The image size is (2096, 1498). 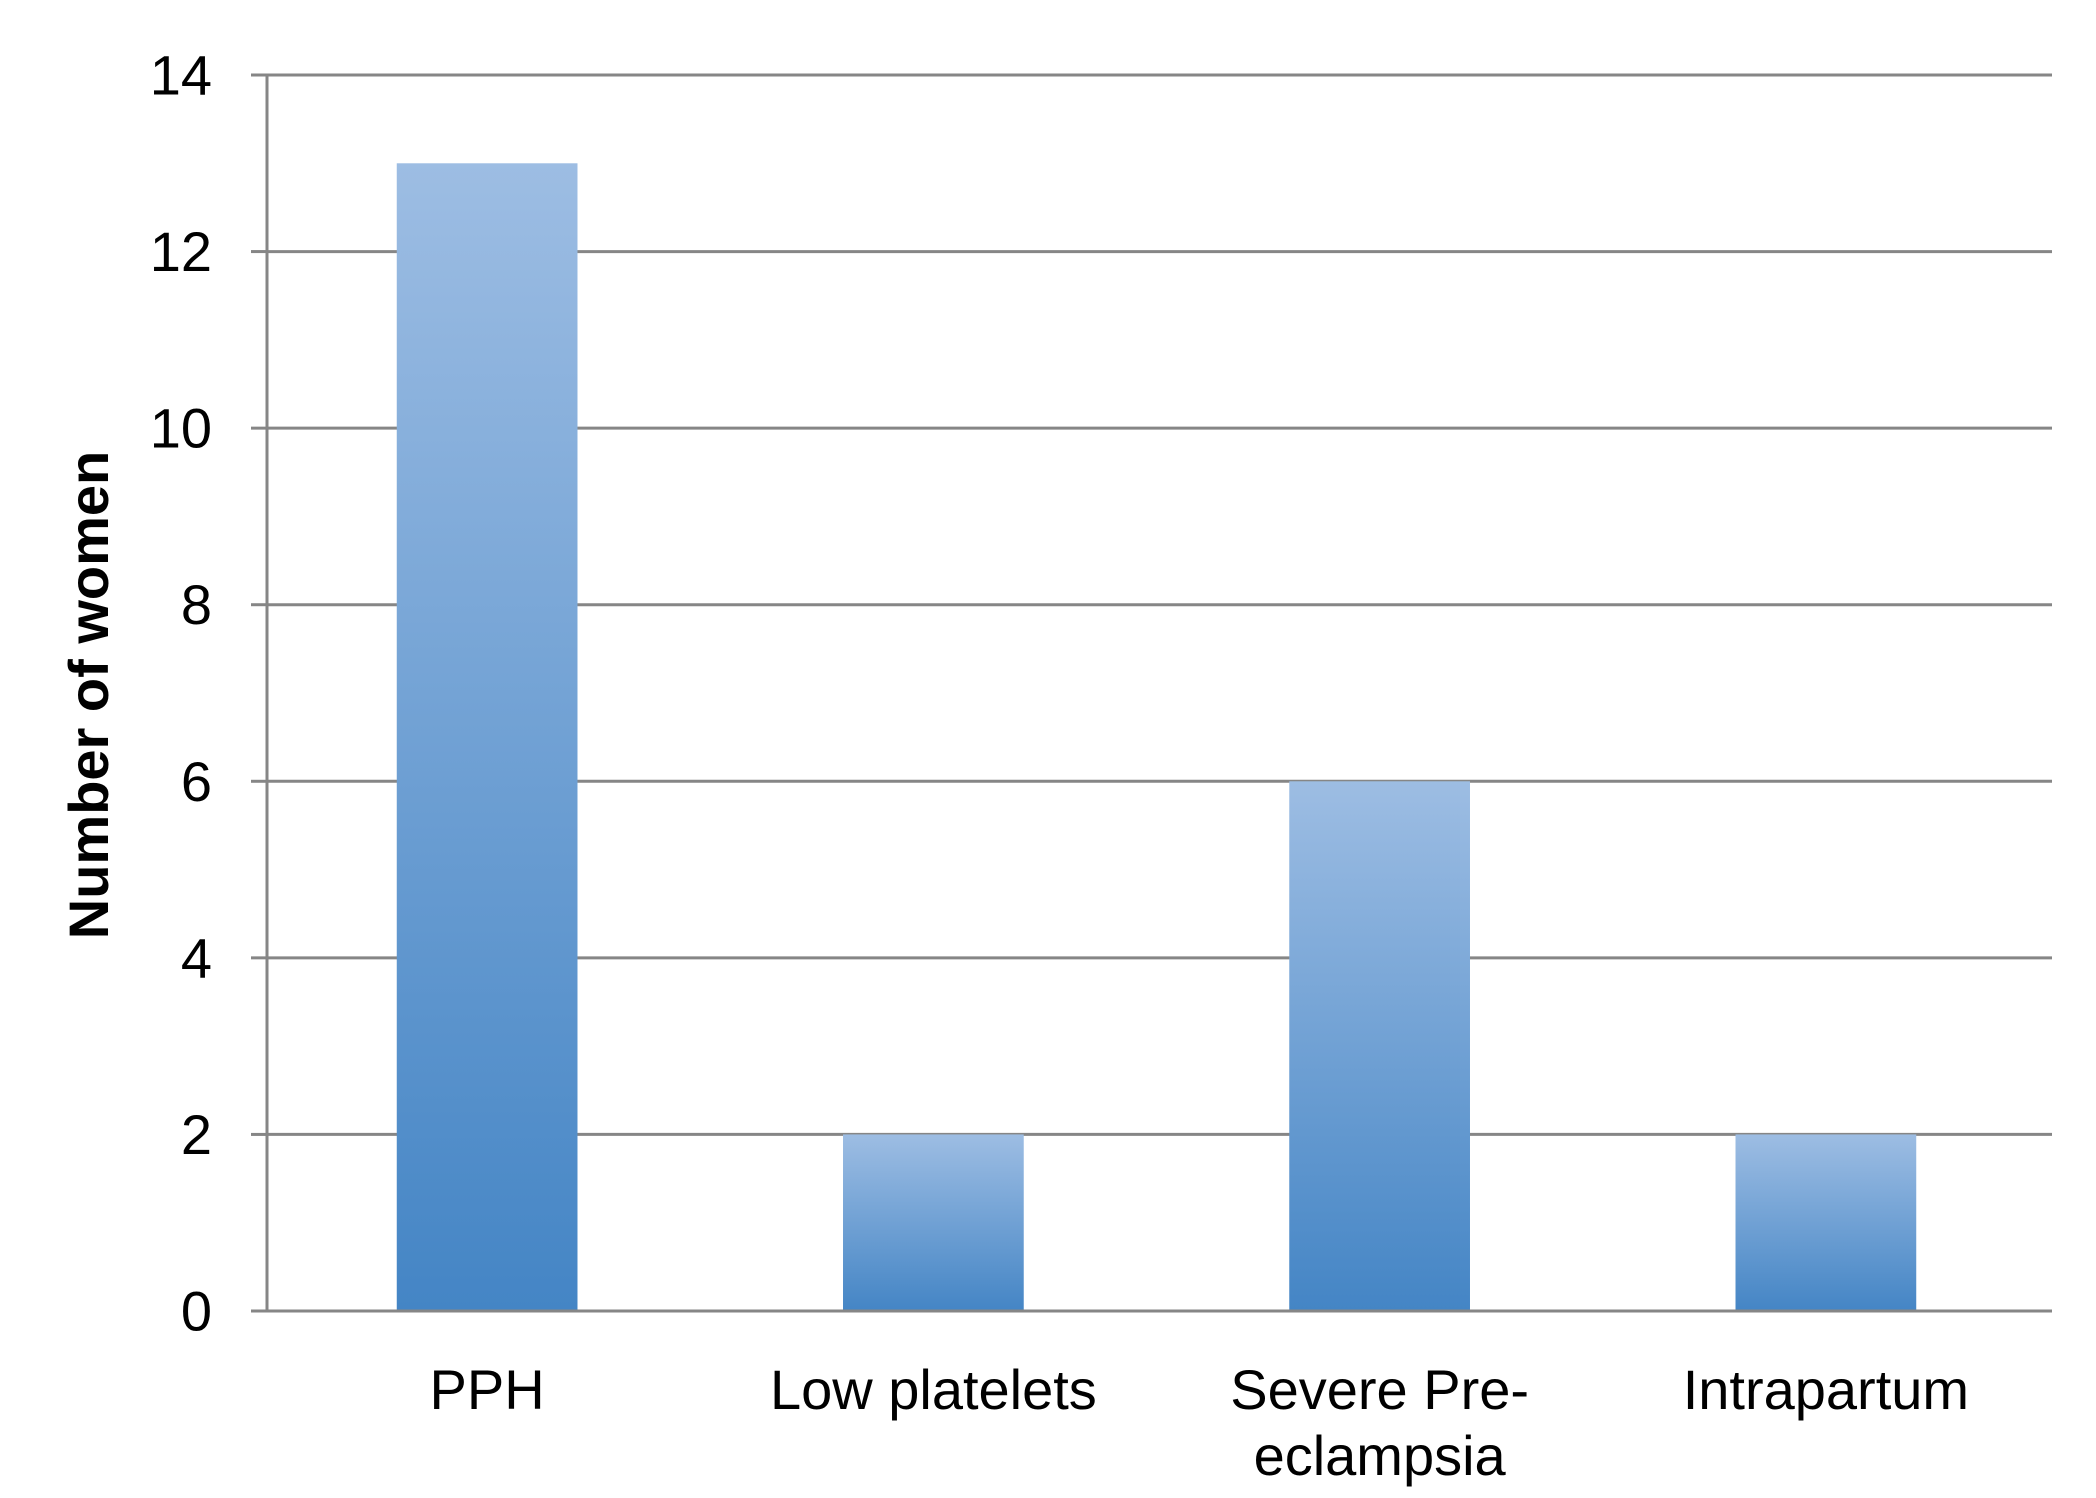 I want to click on x-category-label: PPH, so click(x=487, y=1389).